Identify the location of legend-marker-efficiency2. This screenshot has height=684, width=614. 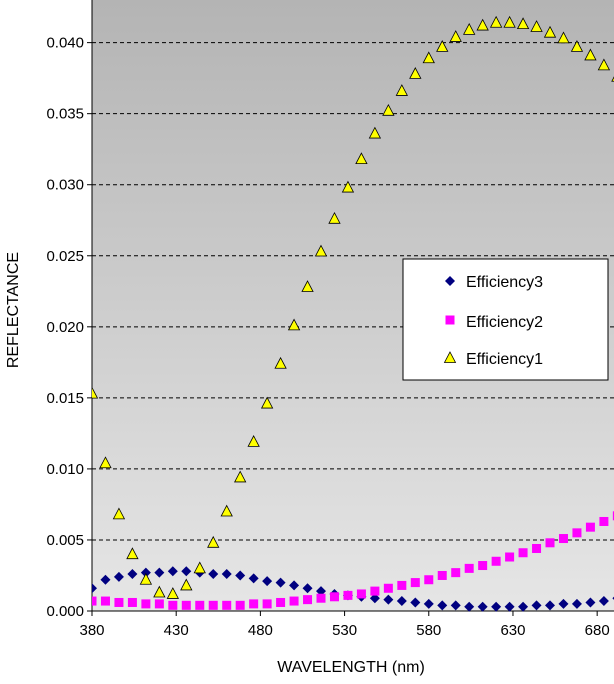
(450, 320).